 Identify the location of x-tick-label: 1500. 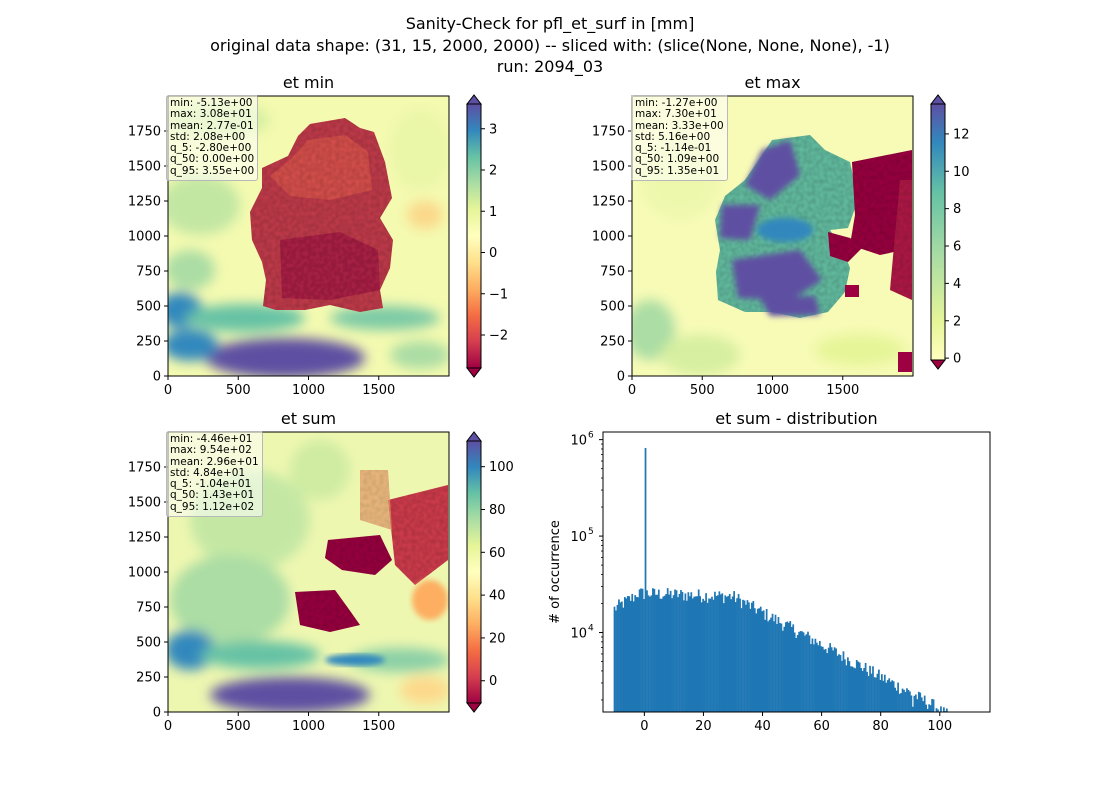
(842, 390).